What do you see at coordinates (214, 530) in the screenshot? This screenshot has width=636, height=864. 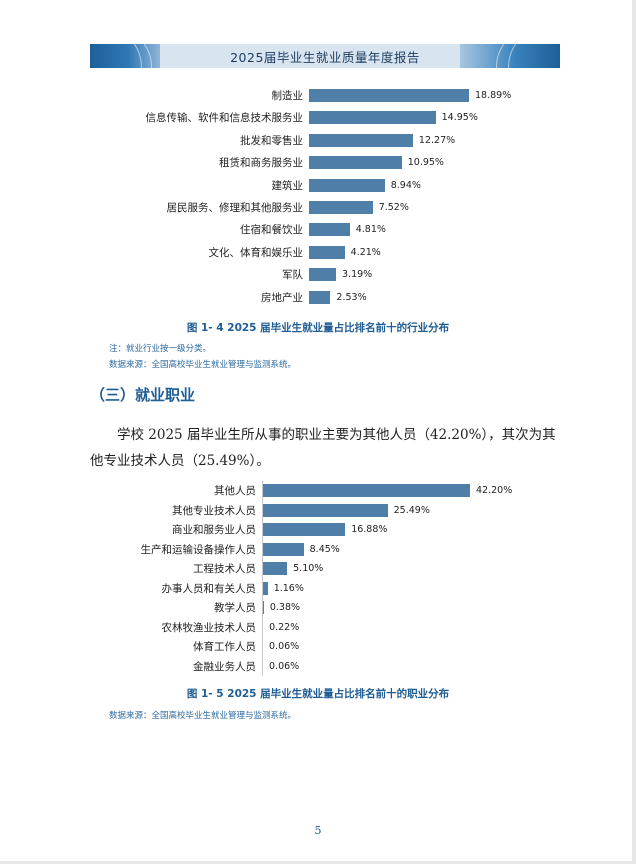 I see `bar-category-label: 商业和服务业人员` at bounding box center [214, 530].